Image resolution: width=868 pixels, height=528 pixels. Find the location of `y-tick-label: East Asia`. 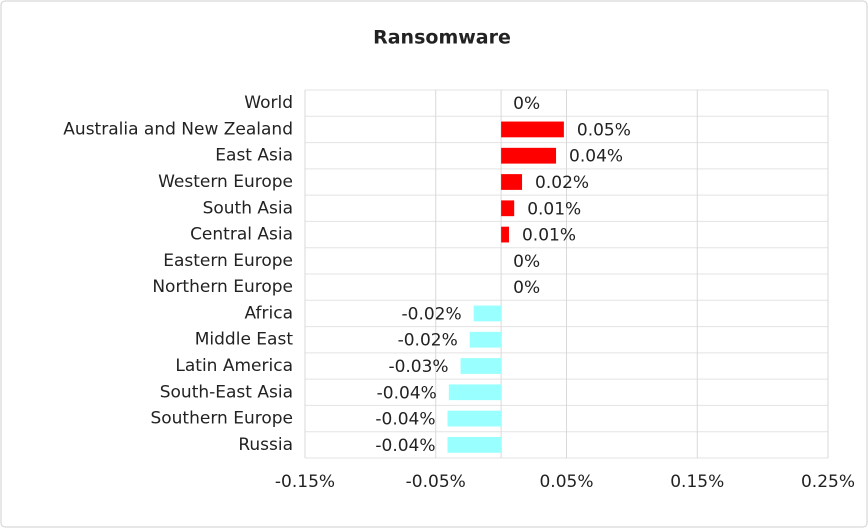

y-tick-label: East Asia is located at coordinates (254, 156).